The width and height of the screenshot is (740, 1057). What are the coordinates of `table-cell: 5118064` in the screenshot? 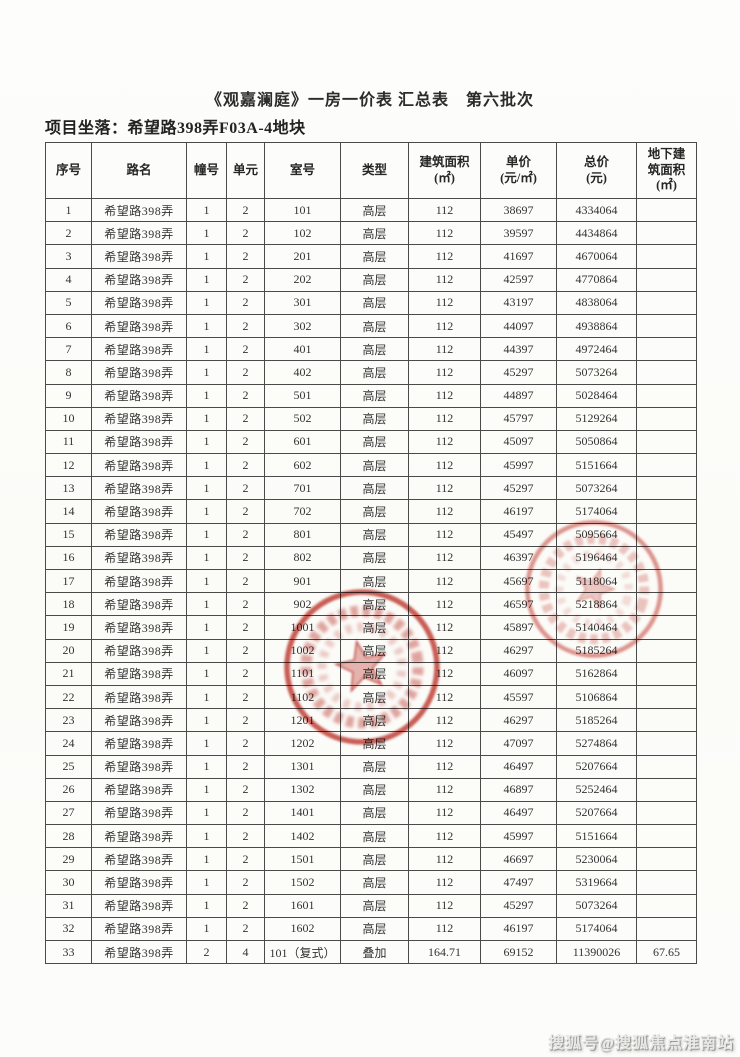 It's located at (596, 581).